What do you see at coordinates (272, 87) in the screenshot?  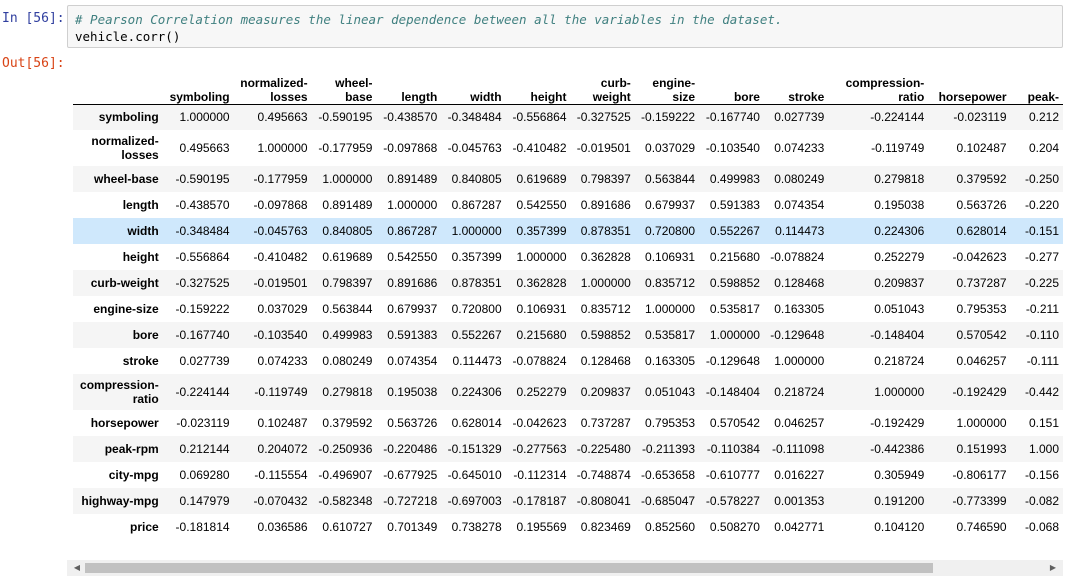 I see `column-header: normalized-losses` at bounding box center [272, 87].